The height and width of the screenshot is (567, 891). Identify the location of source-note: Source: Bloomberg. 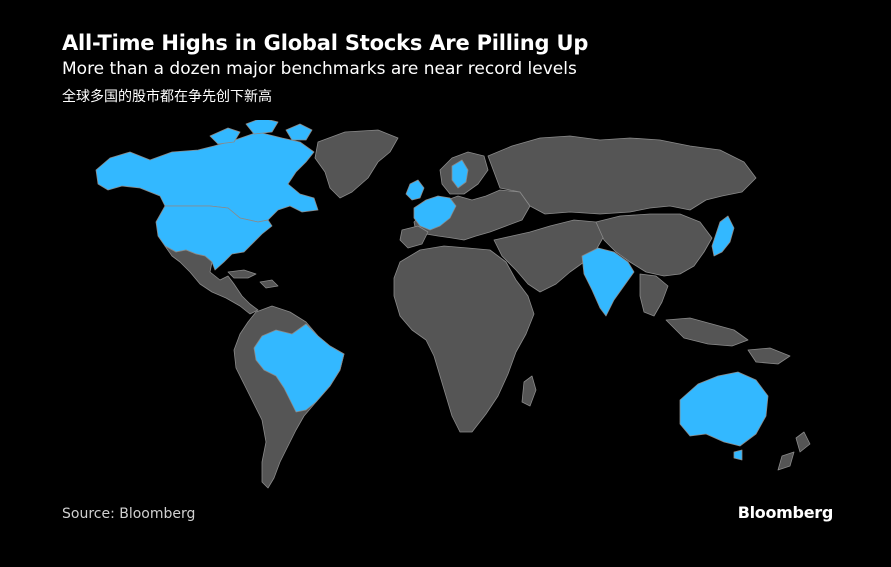
(129, 514).